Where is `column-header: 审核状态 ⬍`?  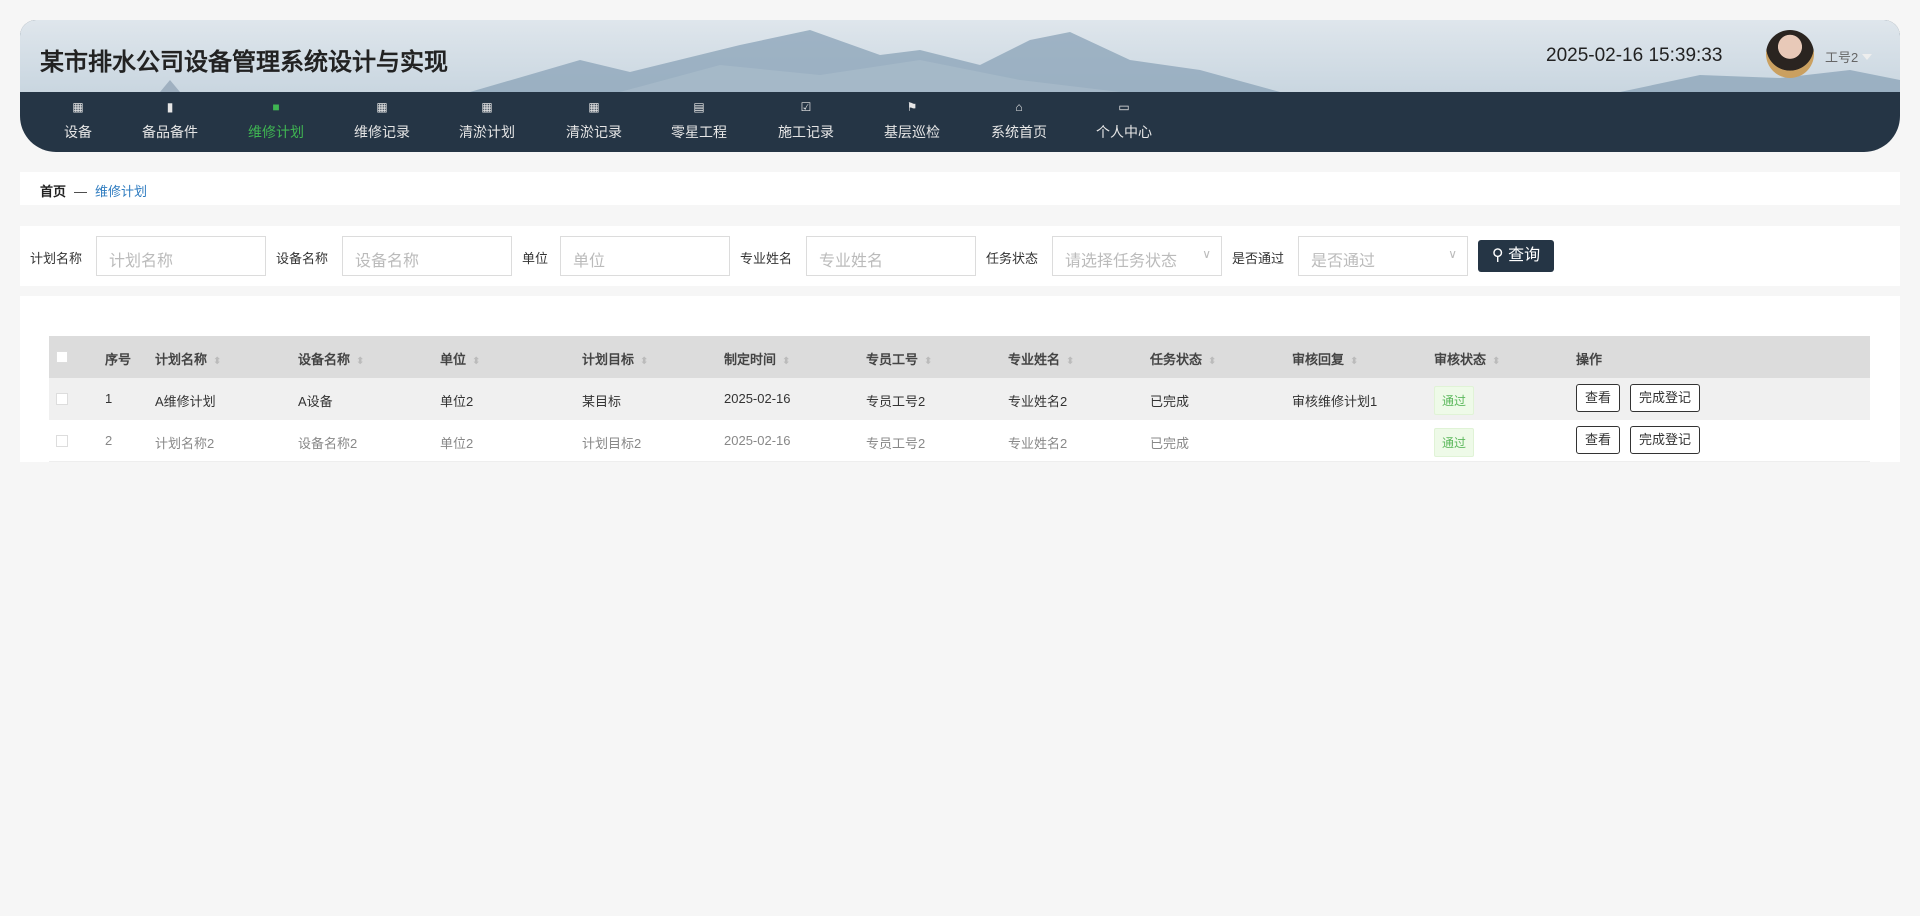 column-header: 审核状态 ⬍ is located at coordinates (1467, 358).